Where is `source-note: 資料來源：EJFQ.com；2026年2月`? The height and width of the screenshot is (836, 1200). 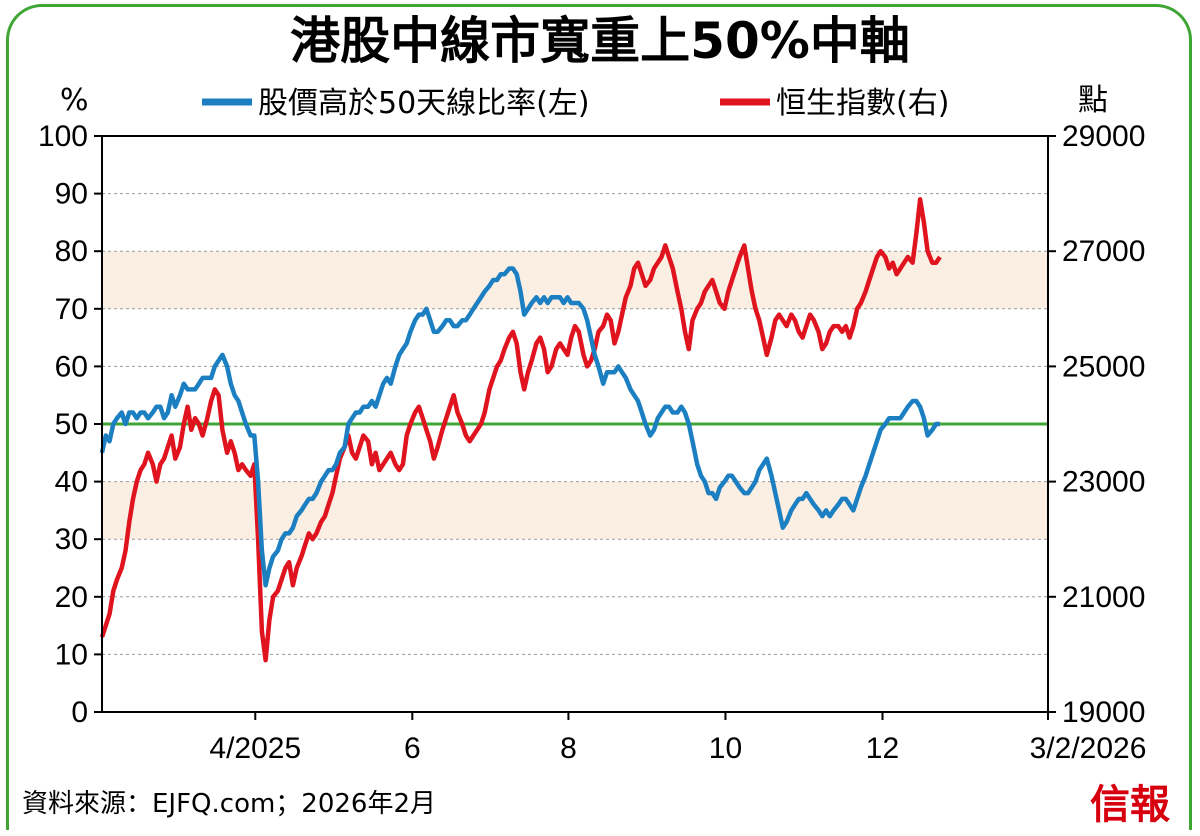 source-note: 資料來源：EJFQ.com；2026年2月 is located at coordinates (229, 804).